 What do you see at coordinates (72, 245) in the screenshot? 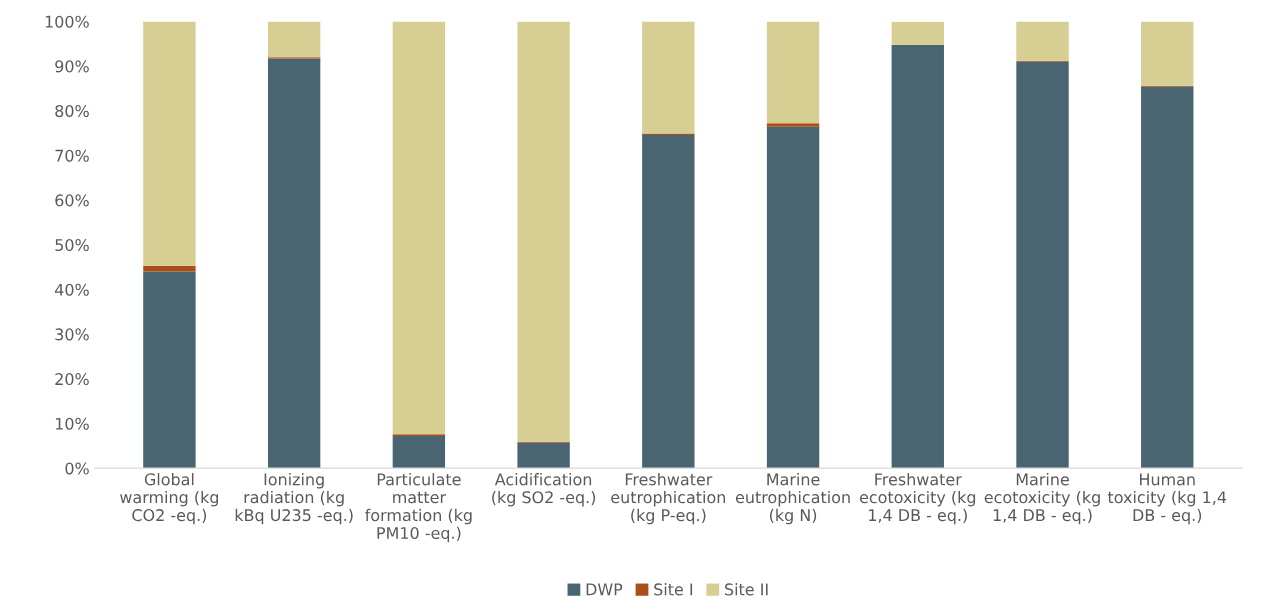
I see `y-tick-label: 50%` at bounding box center [72, 245].